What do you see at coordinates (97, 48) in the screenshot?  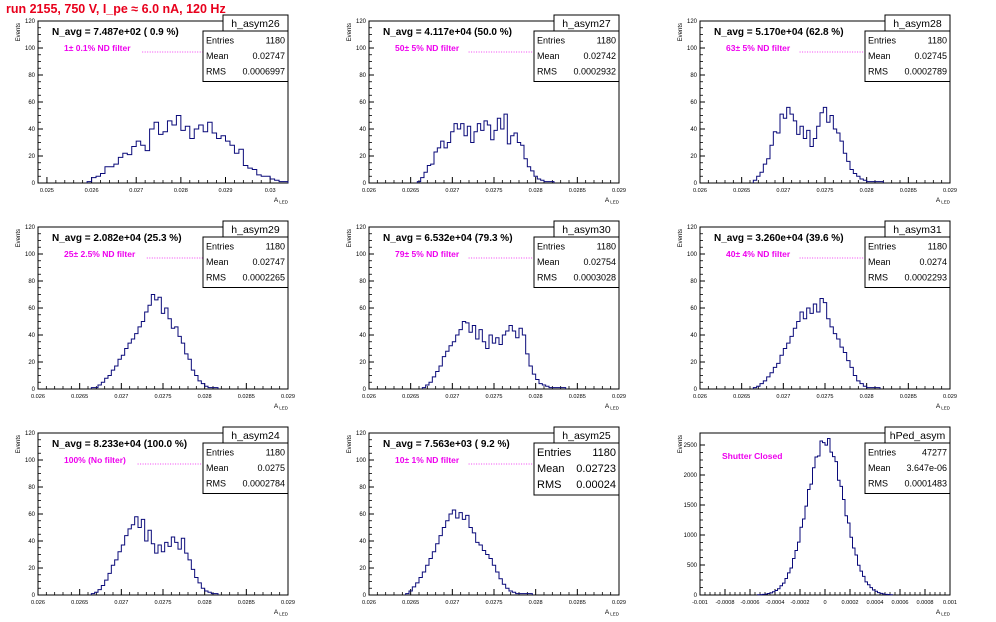 I see `filter-annotation: 1± 0.1% ND filter` at bounding box center [97, 48].